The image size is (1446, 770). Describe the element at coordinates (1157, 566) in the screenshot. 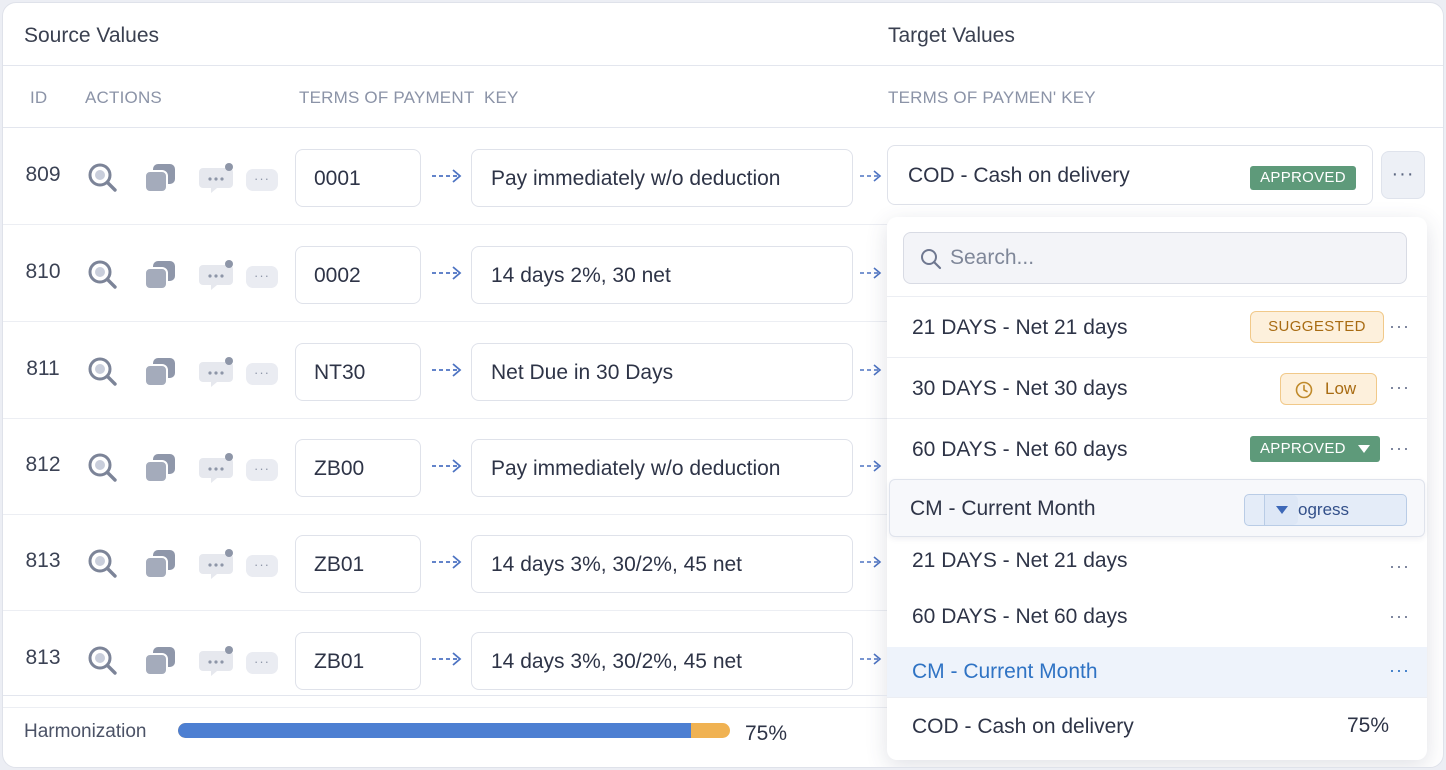

I see `dropdown-item: 21 DAYS - Net 21 days ···` at that location.